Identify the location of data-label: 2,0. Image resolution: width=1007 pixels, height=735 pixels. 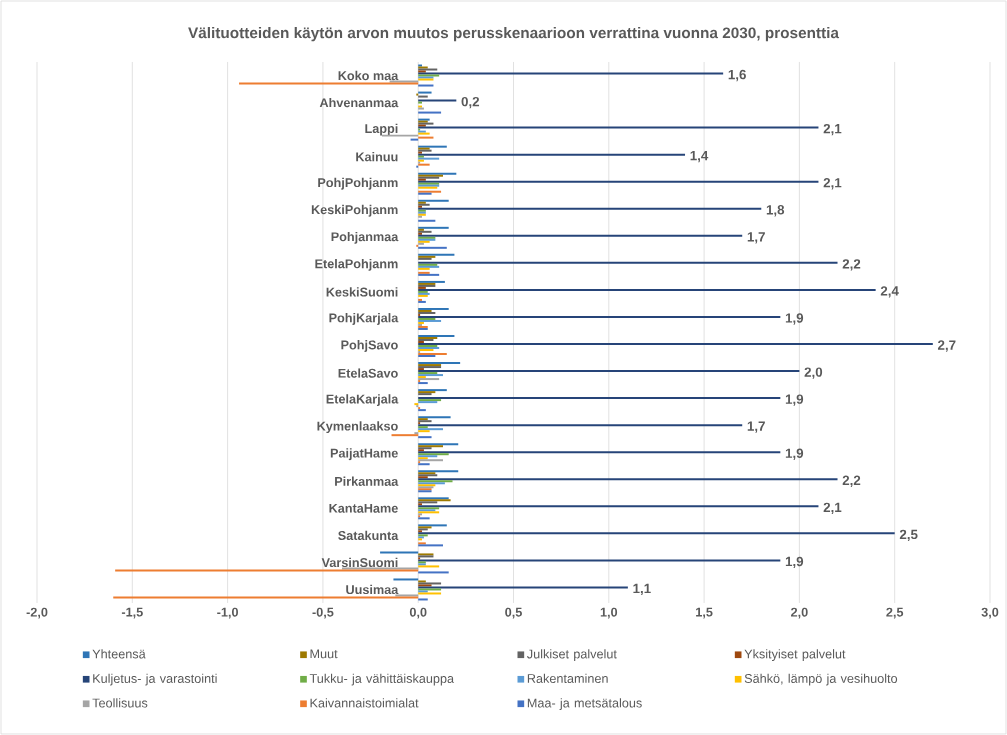
(813, 373).